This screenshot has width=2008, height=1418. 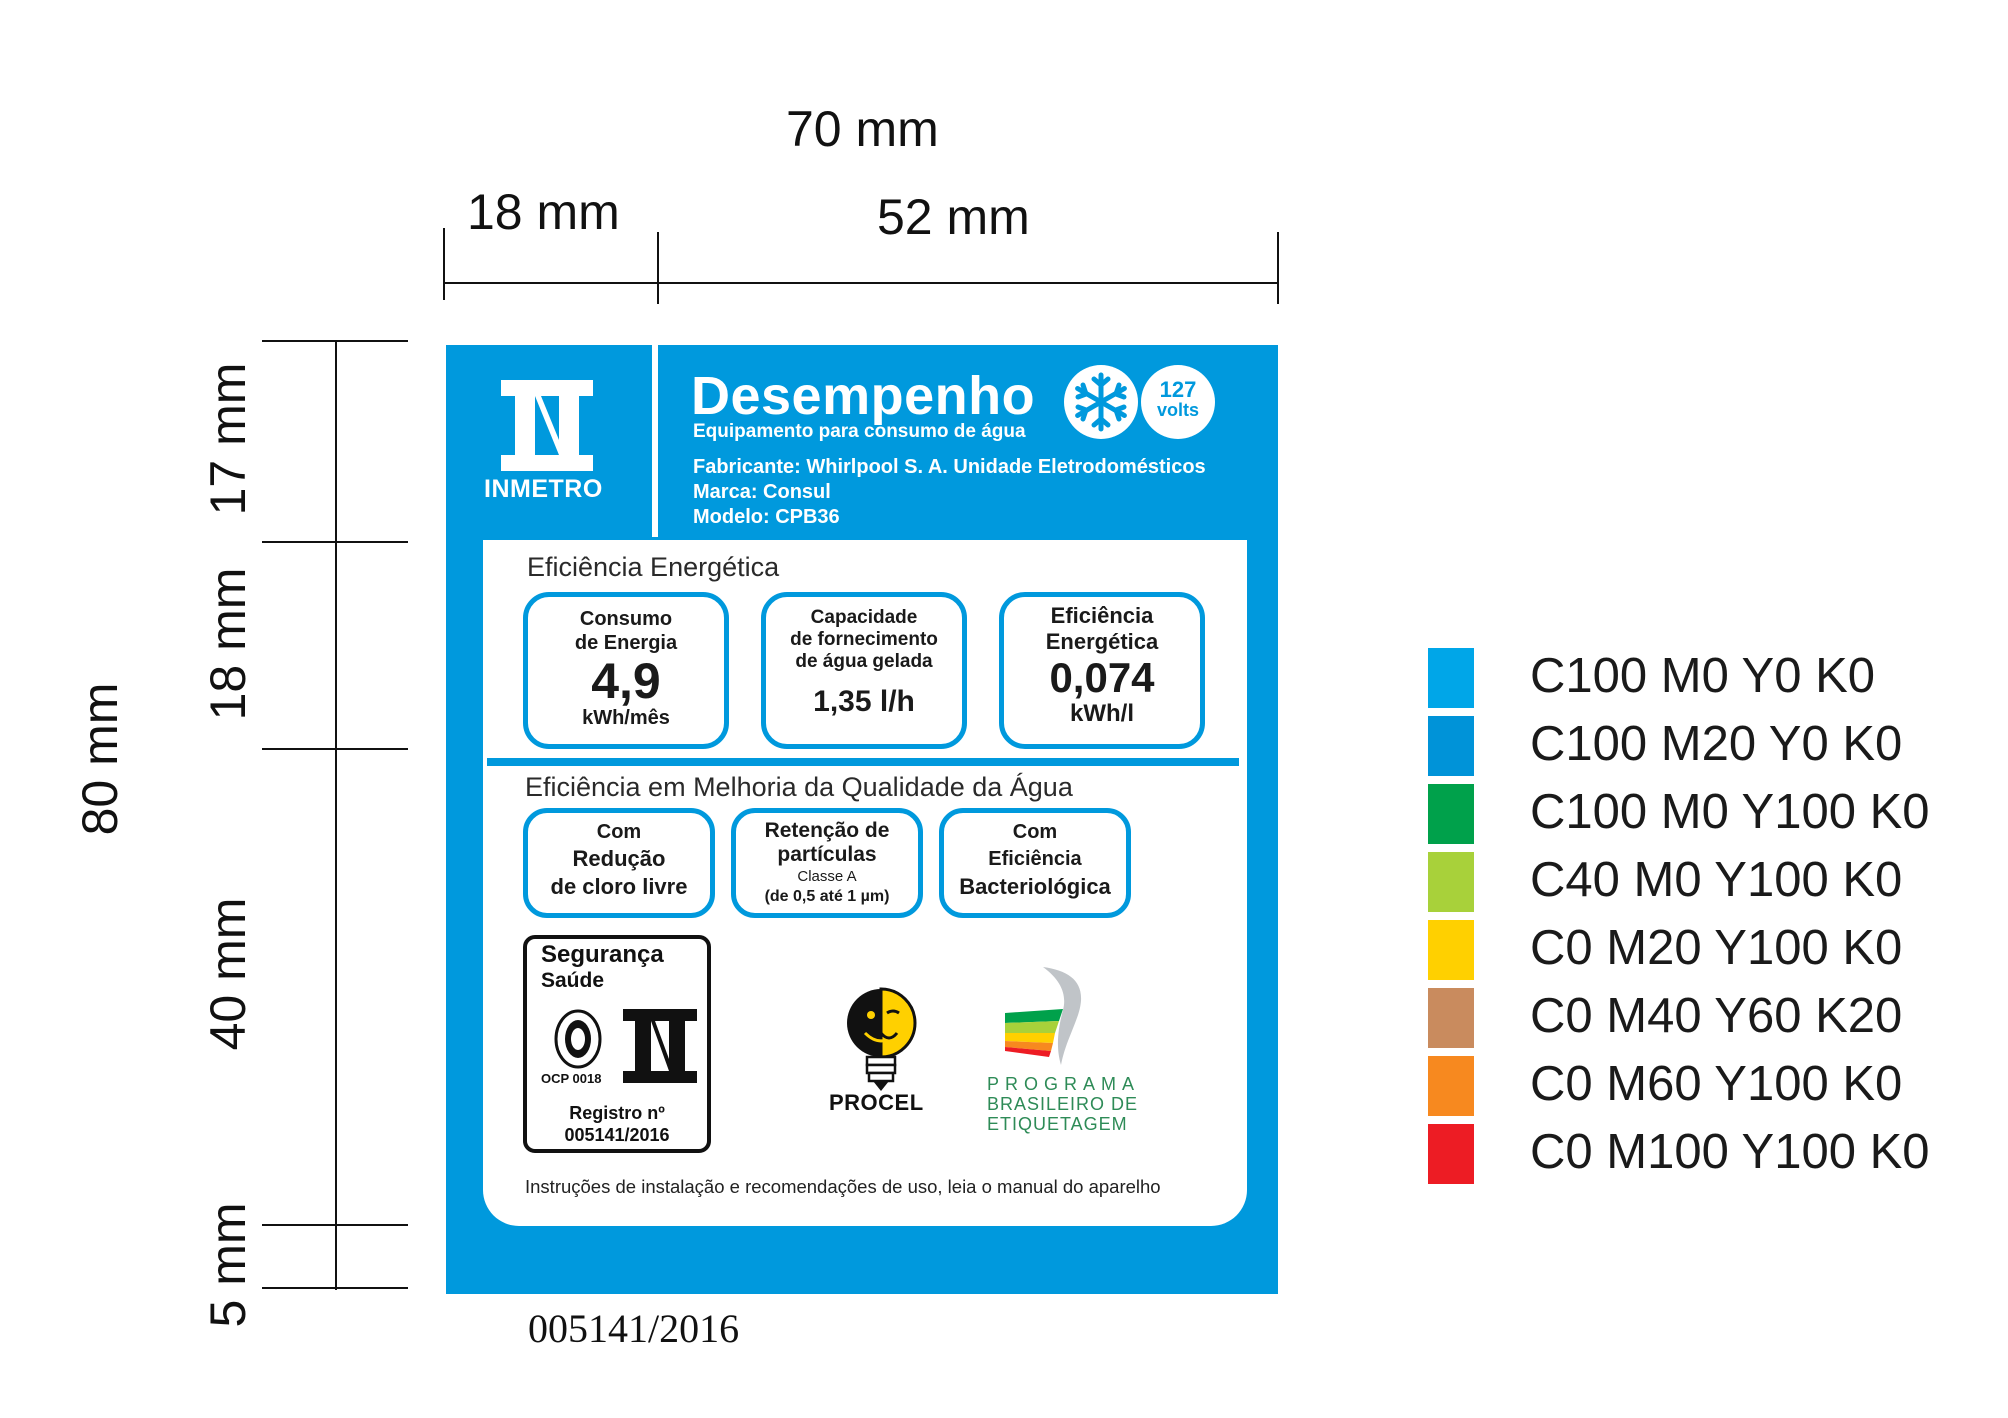 I want to click on ocp-code: OCP 0018, so click(x=571, y=1078).